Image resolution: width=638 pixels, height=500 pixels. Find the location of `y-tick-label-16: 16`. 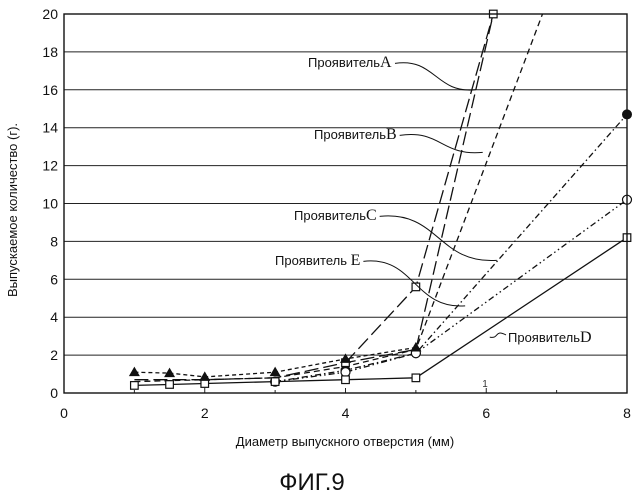

y-tick-label-16: 16 is located at coordinates (50, 90).